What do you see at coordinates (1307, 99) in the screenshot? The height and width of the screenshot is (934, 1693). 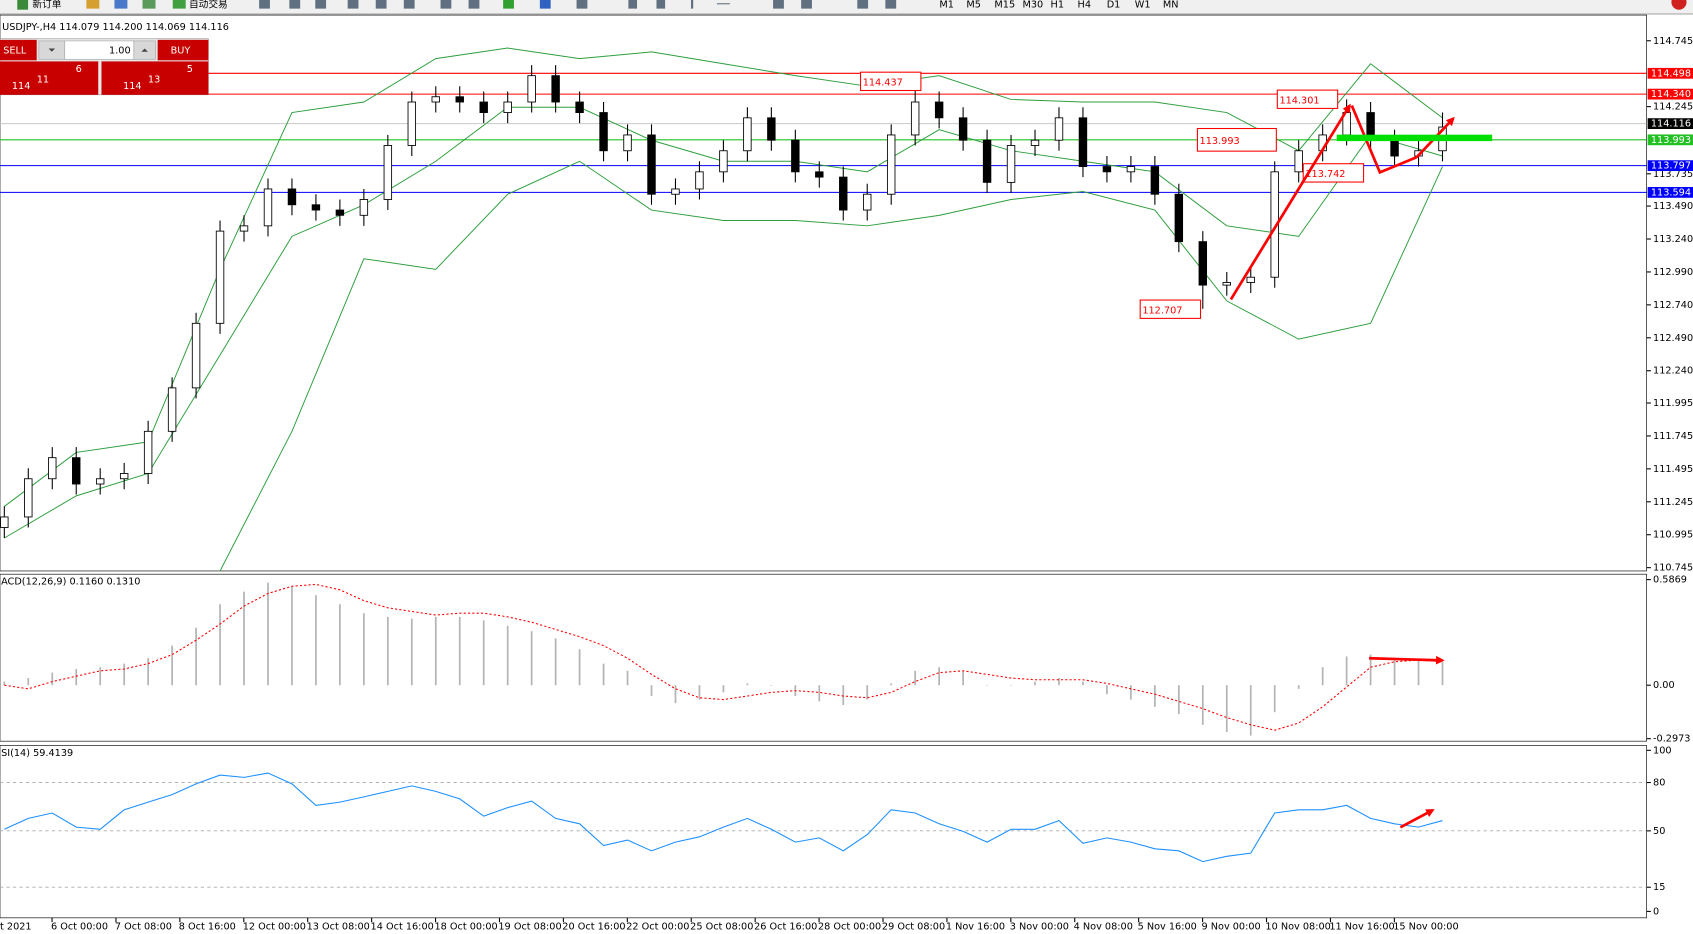 I see `annotation-box` at bounding box center [1307, 99].